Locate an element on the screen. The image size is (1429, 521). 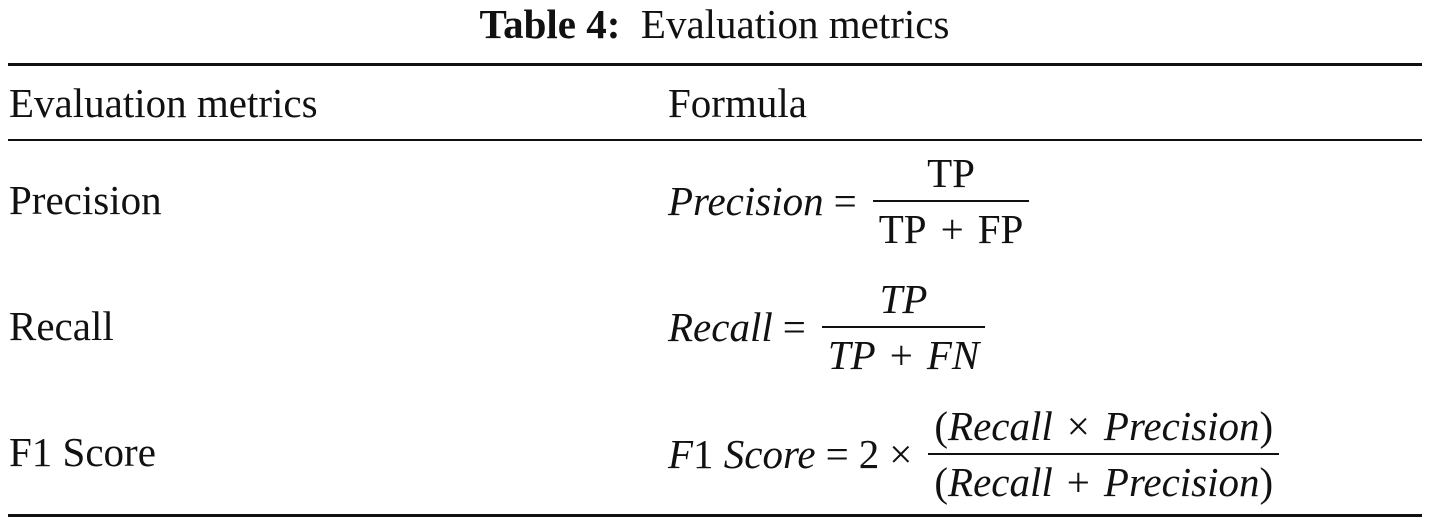
formula-precision-den-op: + is located at coordinates (952, 229).